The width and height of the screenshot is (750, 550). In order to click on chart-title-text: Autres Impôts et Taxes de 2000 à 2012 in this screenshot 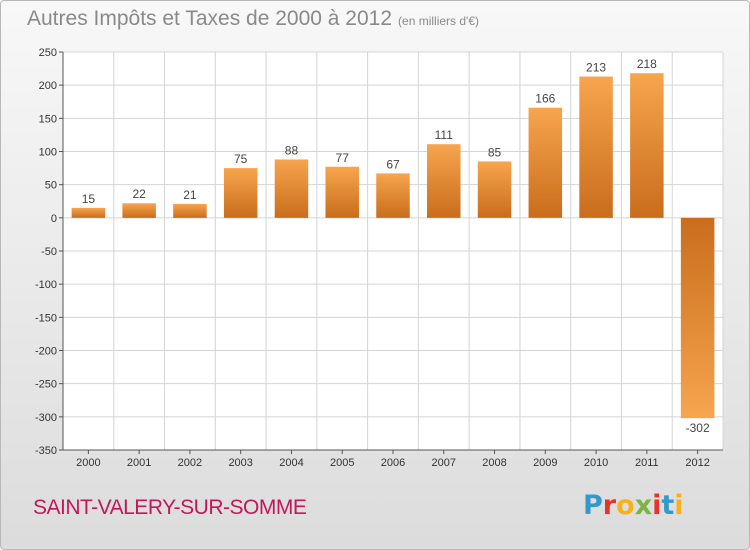, I will do `click(210, 18)`.